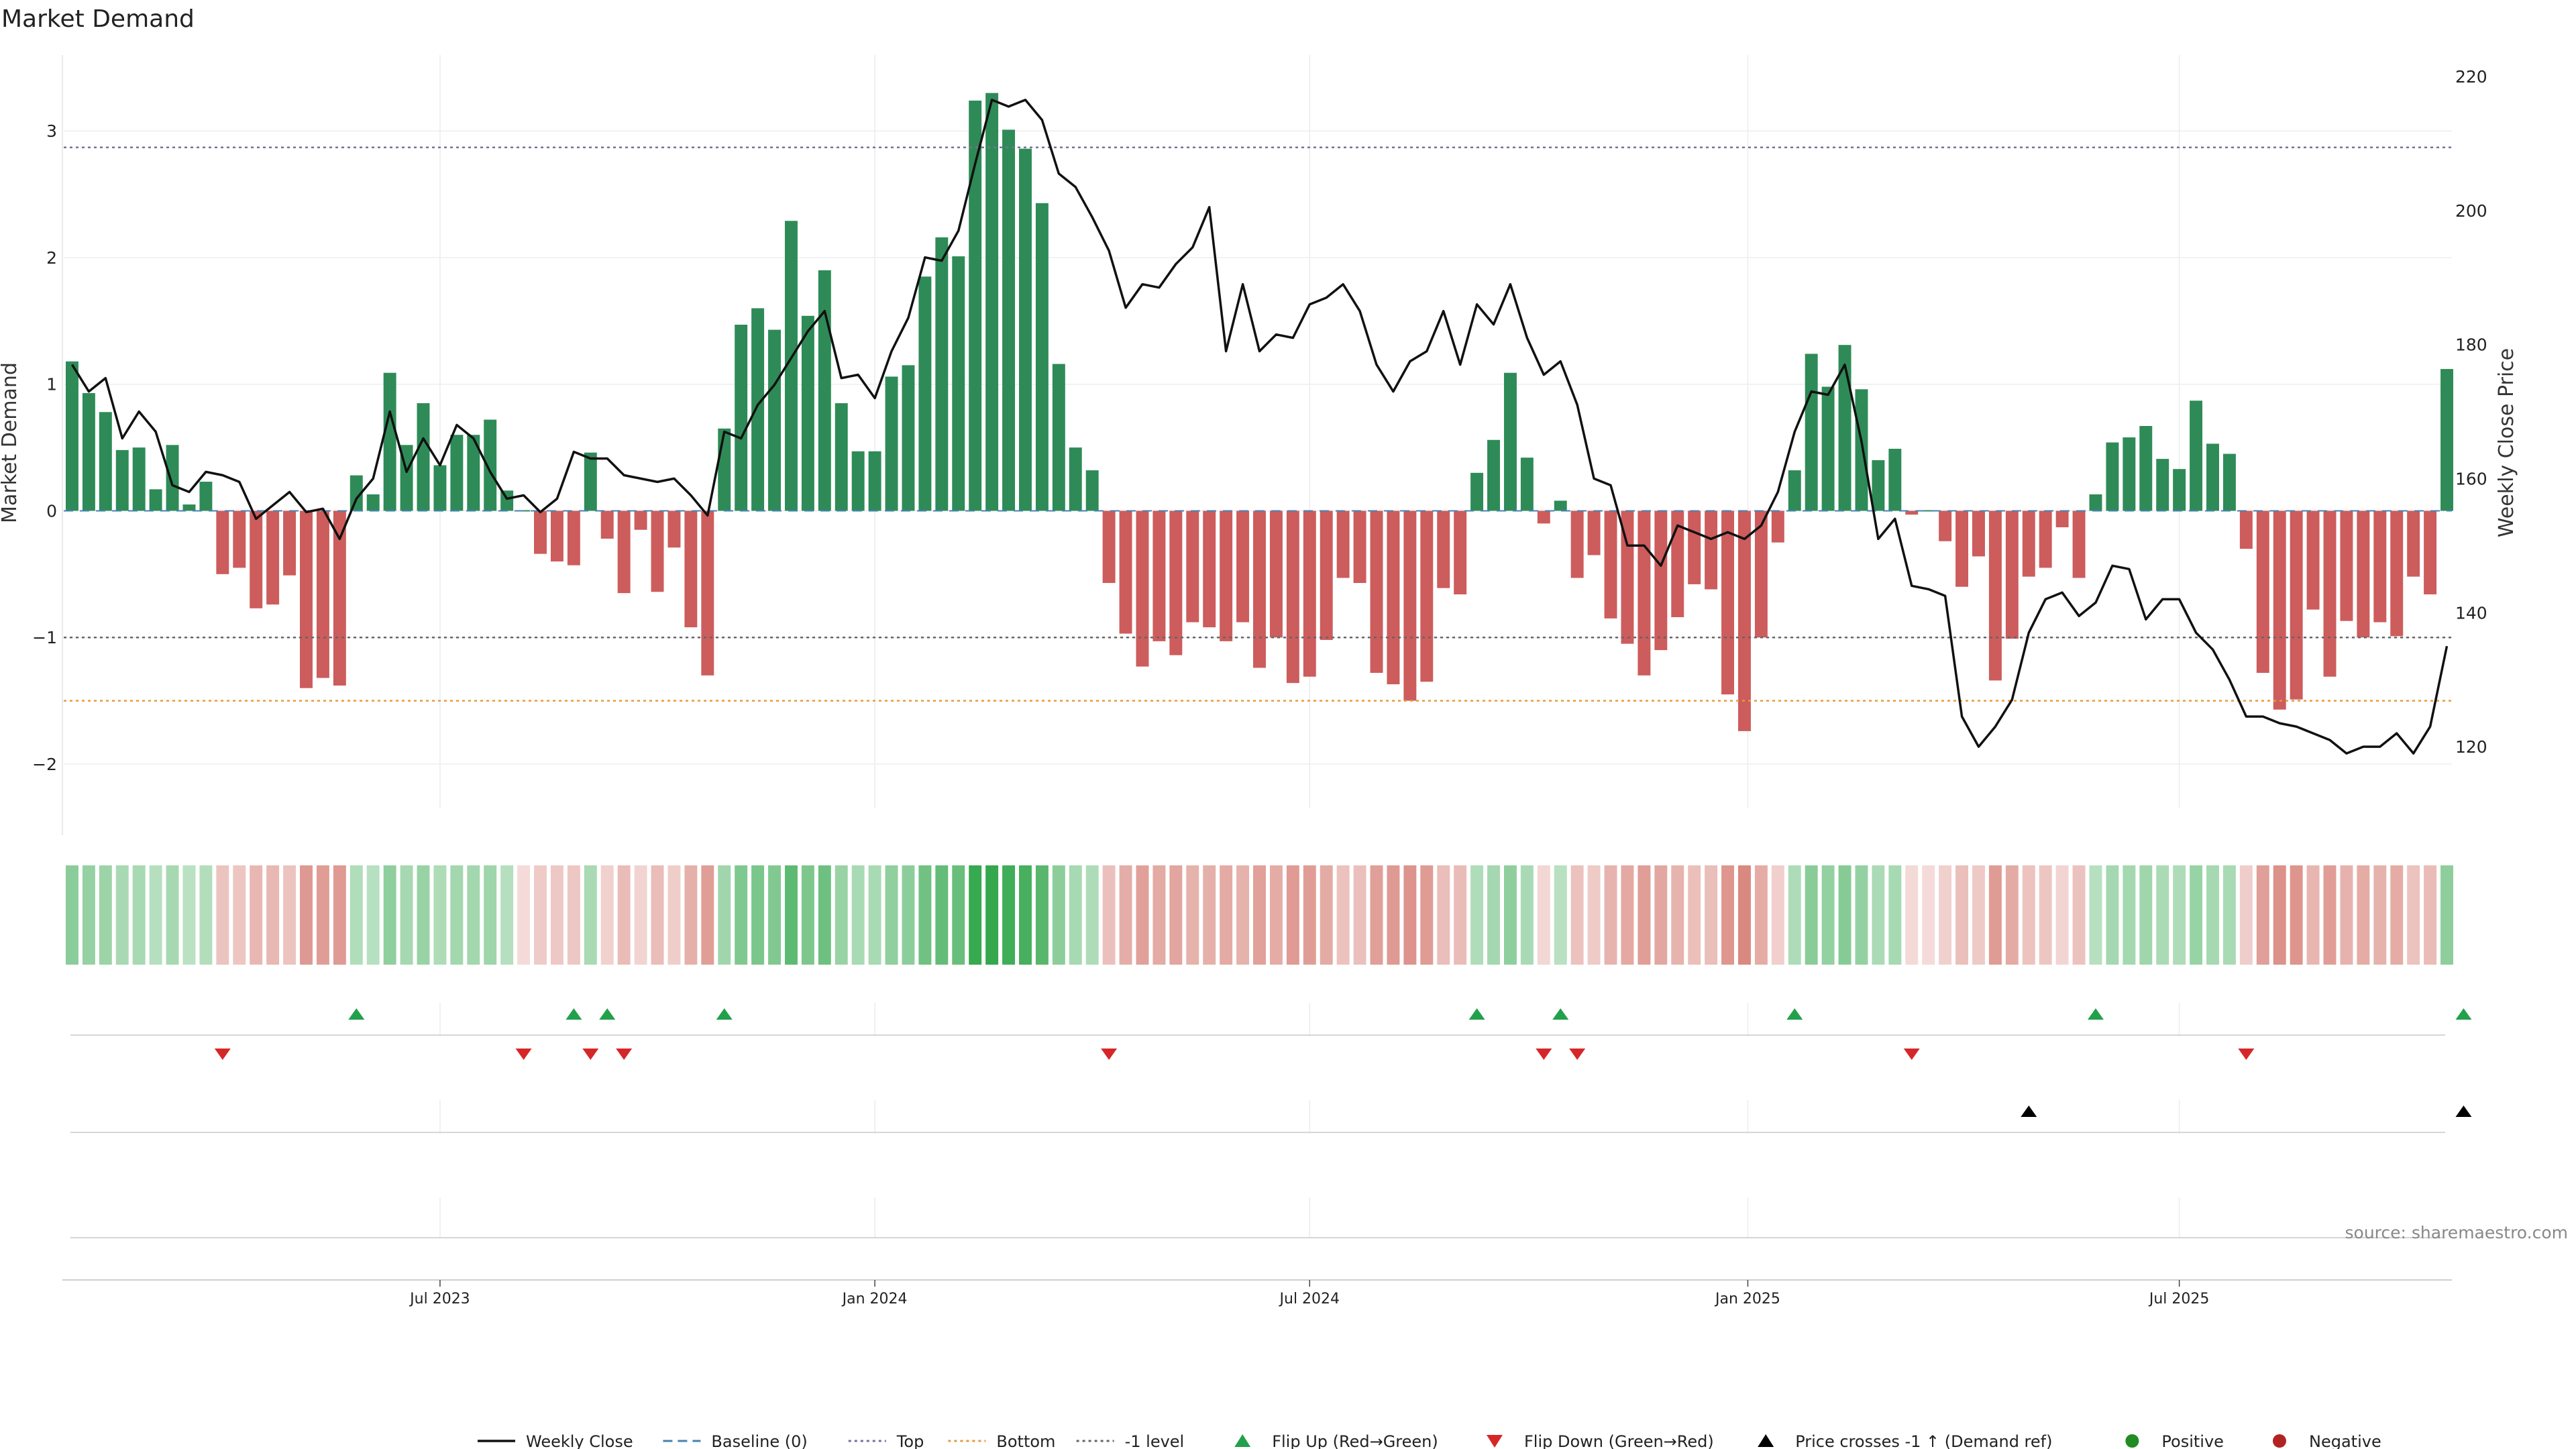  I want to click on legend-label: Flip Up (Red→Green), so click(1355, 1440).